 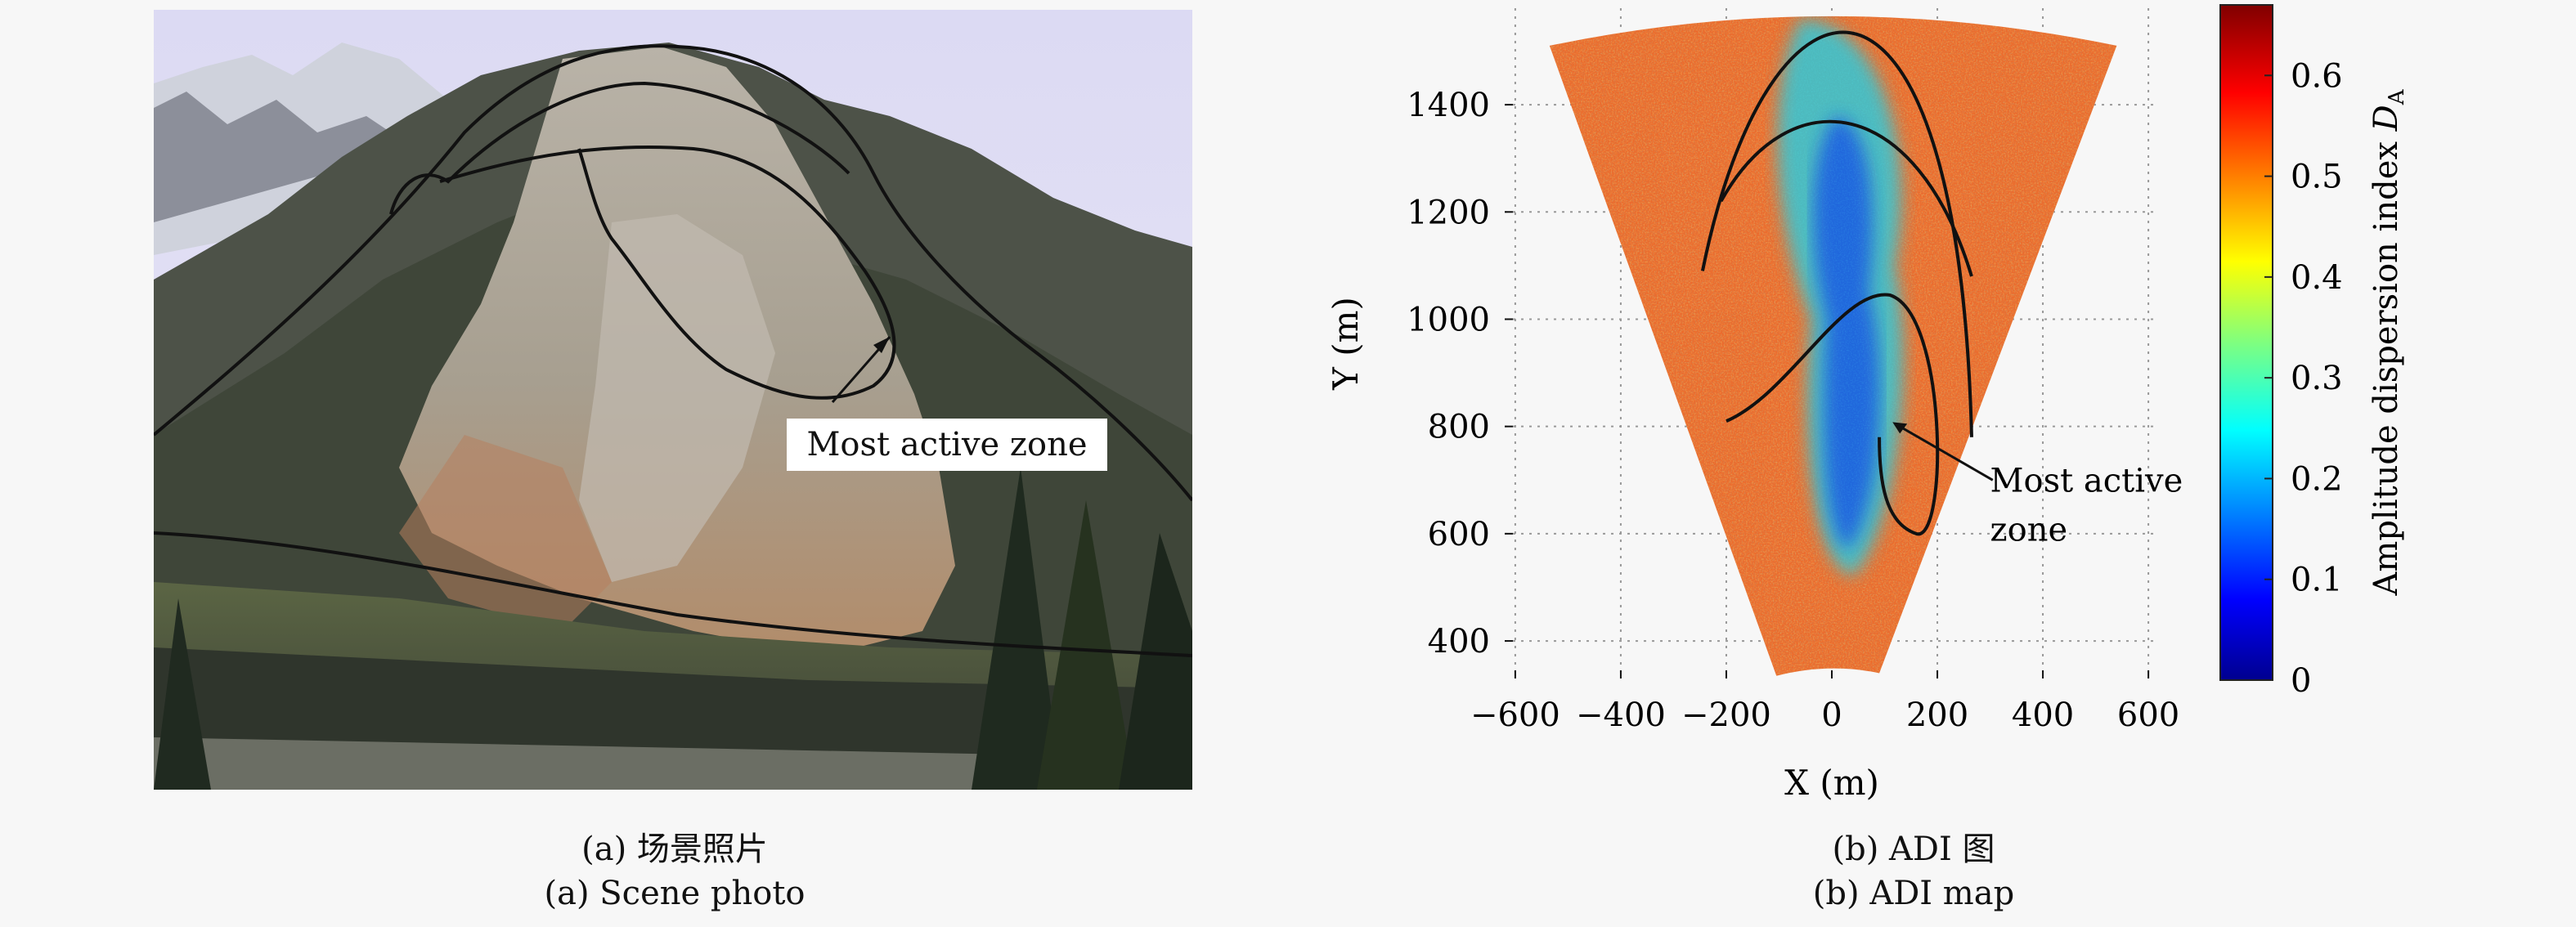 What do you see at coordinates (2317, 278) in the screenshot?
I see `colorbar-tick-label: 0.4` at bounding box center [2317, 278].